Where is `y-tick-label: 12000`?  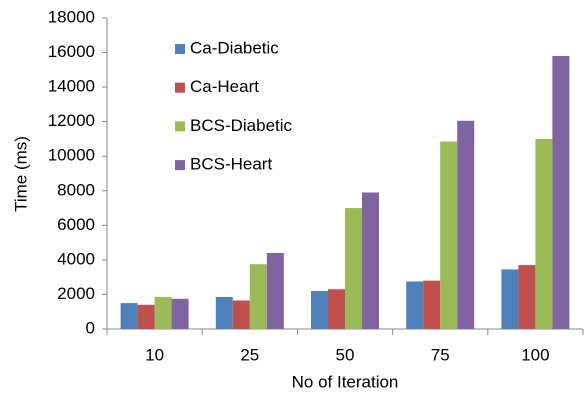 y-tick-label: 12000 is located at coordinates (71, 120).